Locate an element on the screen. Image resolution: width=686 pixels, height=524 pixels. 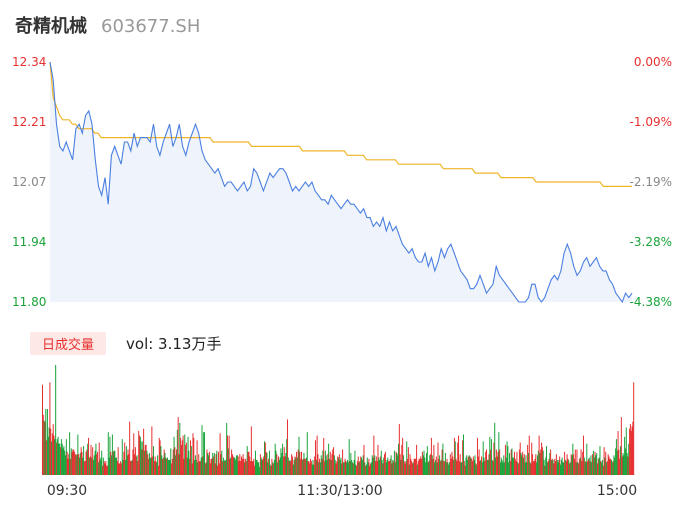
y-tick-right: -2.19% is located at coordinates (651, 182).